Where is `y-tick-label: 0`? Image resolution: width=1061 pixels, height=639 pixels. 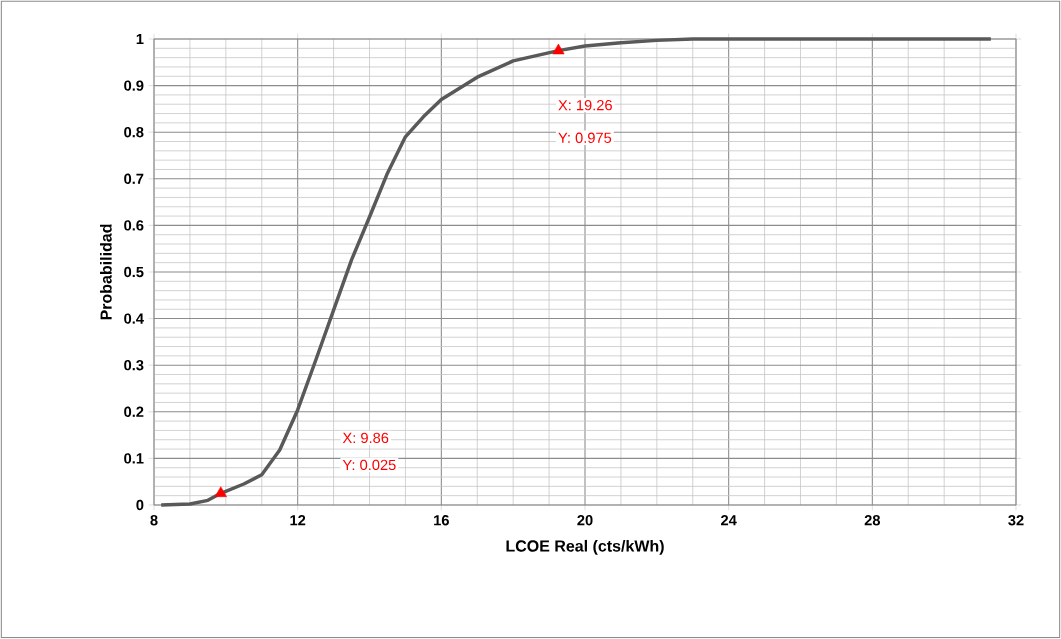 y-tick-label: 0 is located at coordinates (140, 505).